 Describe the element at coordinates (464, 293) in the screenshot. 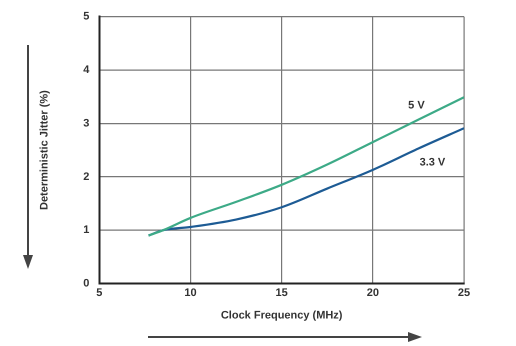

I see `x-tick-label: 25` at that location.